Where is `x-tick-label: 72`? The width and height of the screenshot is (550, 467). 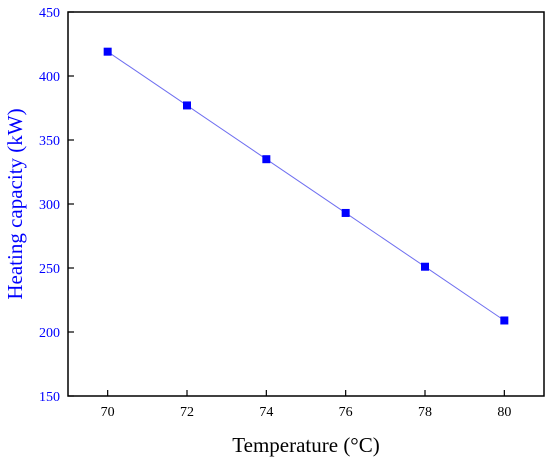
x-tick-label: 72 is located at coordinates (187, 412).